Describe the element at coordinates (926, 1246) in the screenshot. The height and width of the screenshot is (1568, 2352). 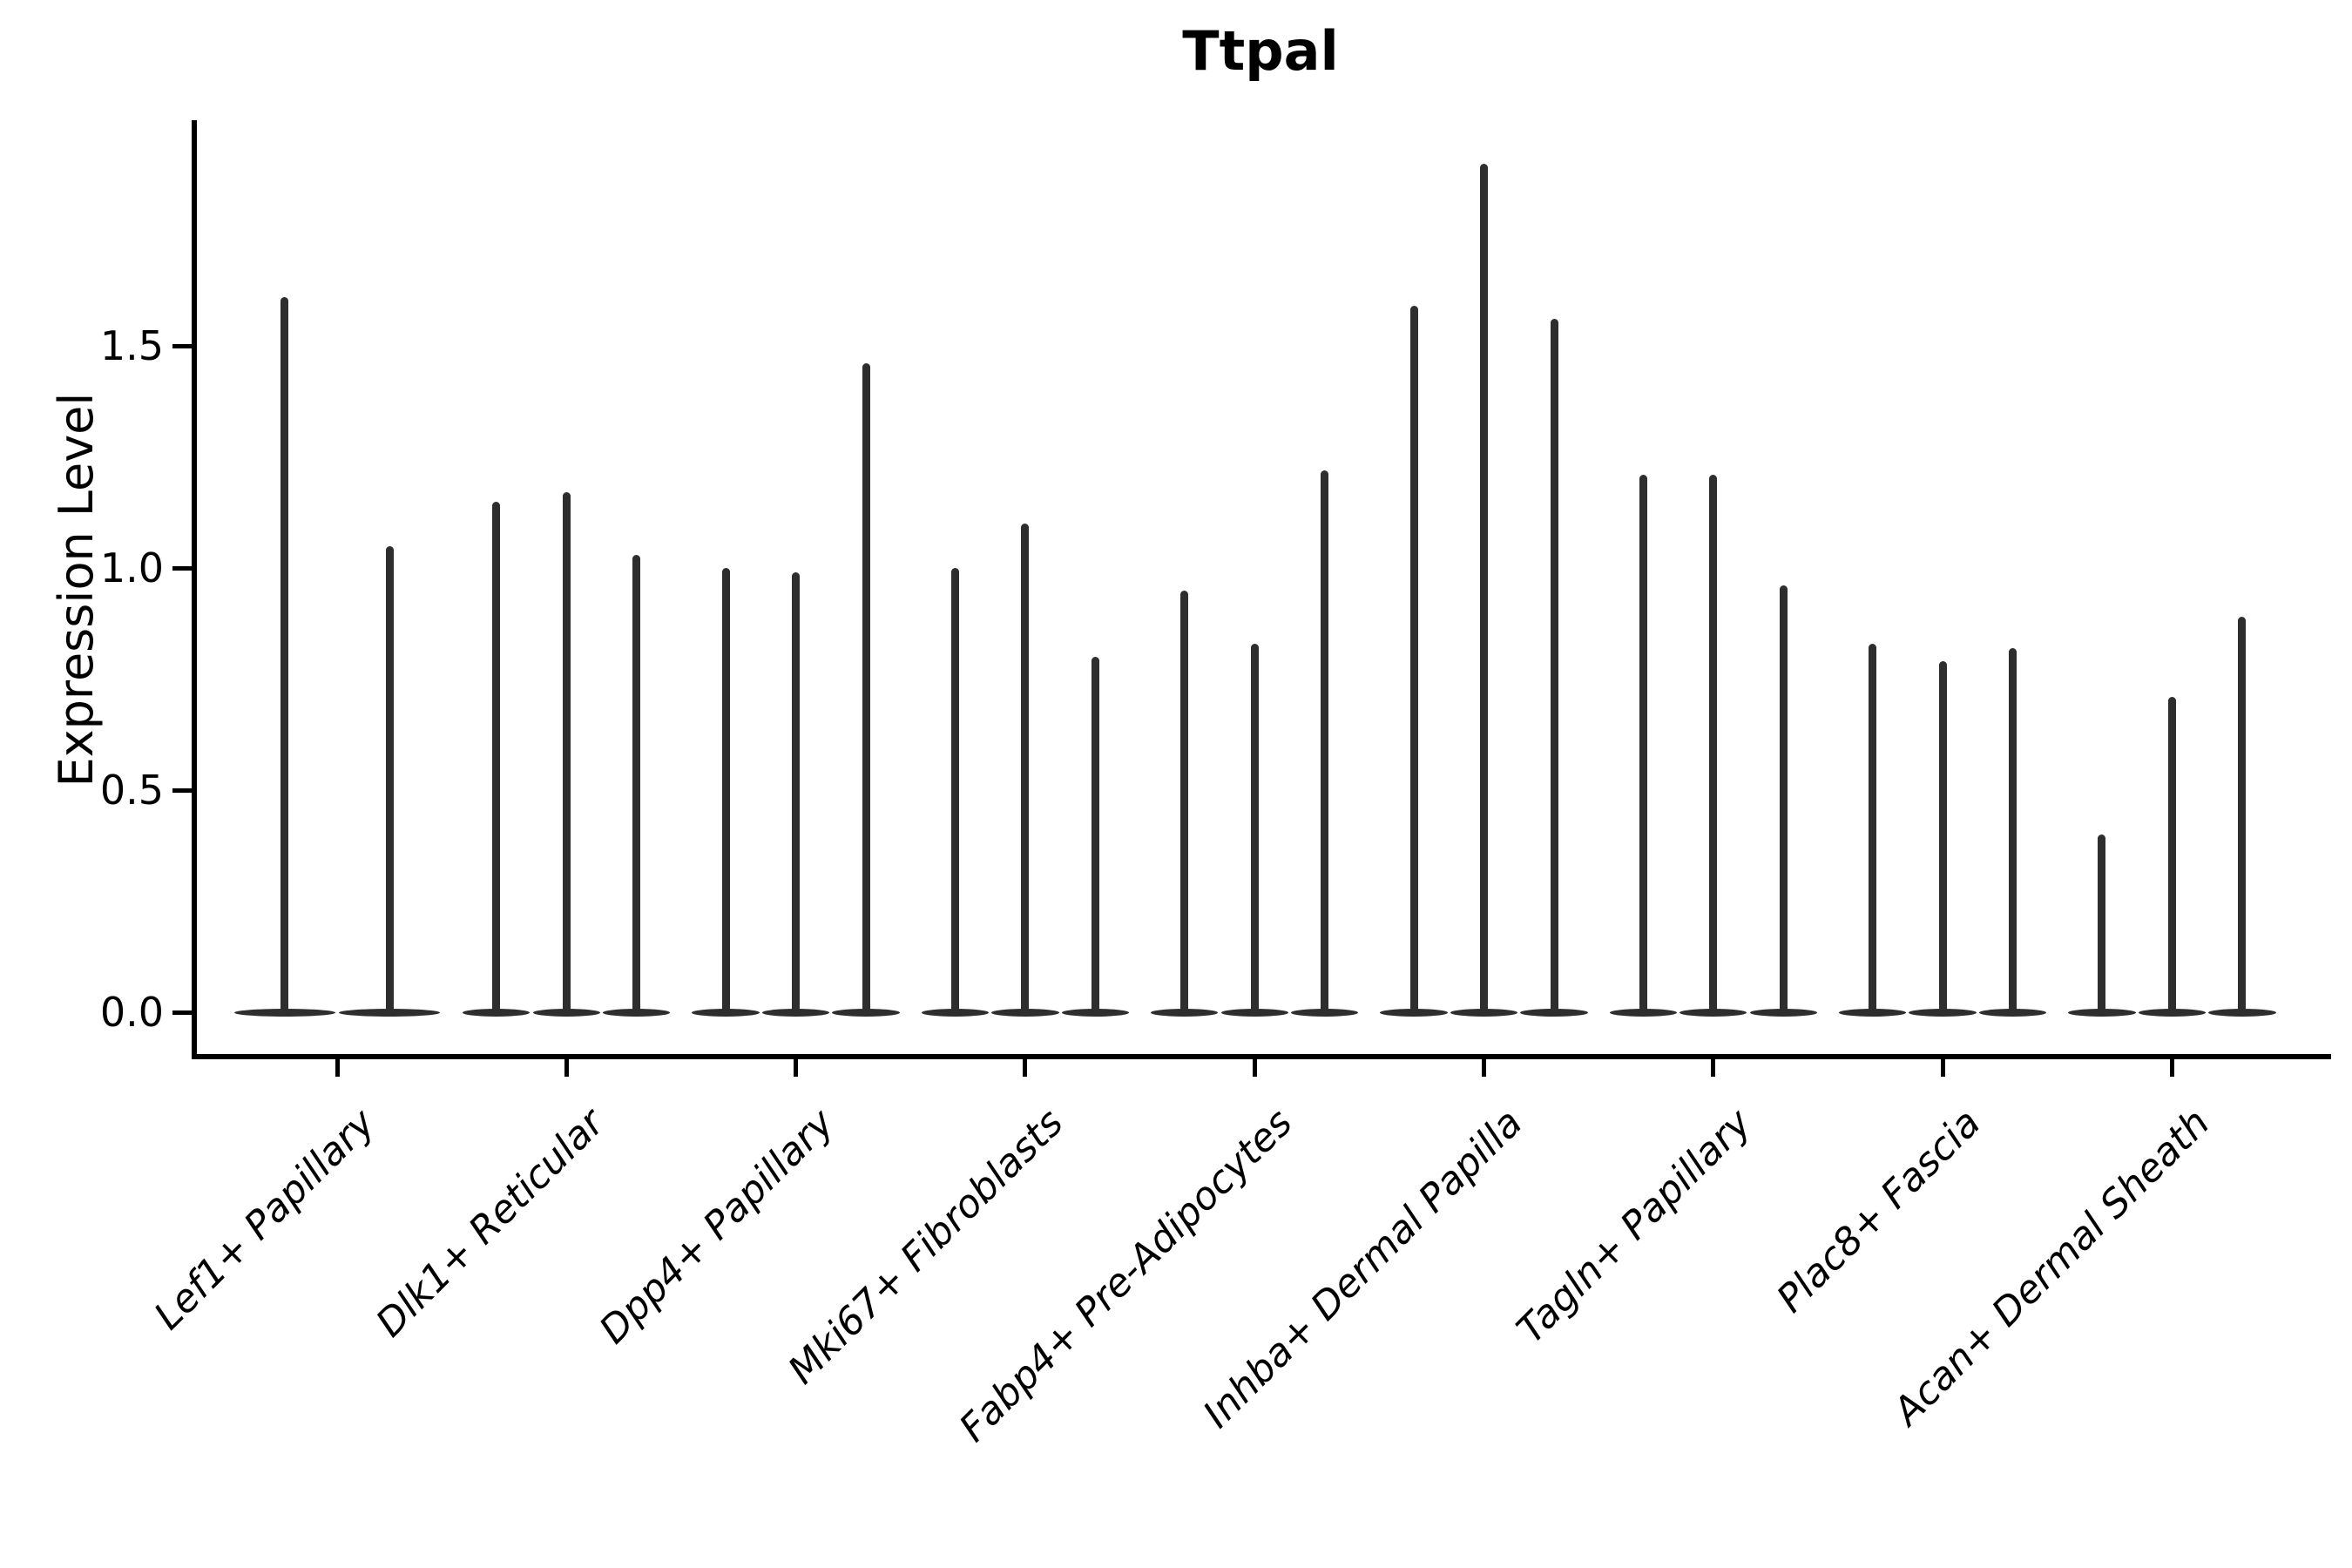
I see `x-tick-label: Mki67+ Fibroblasts` at that location.